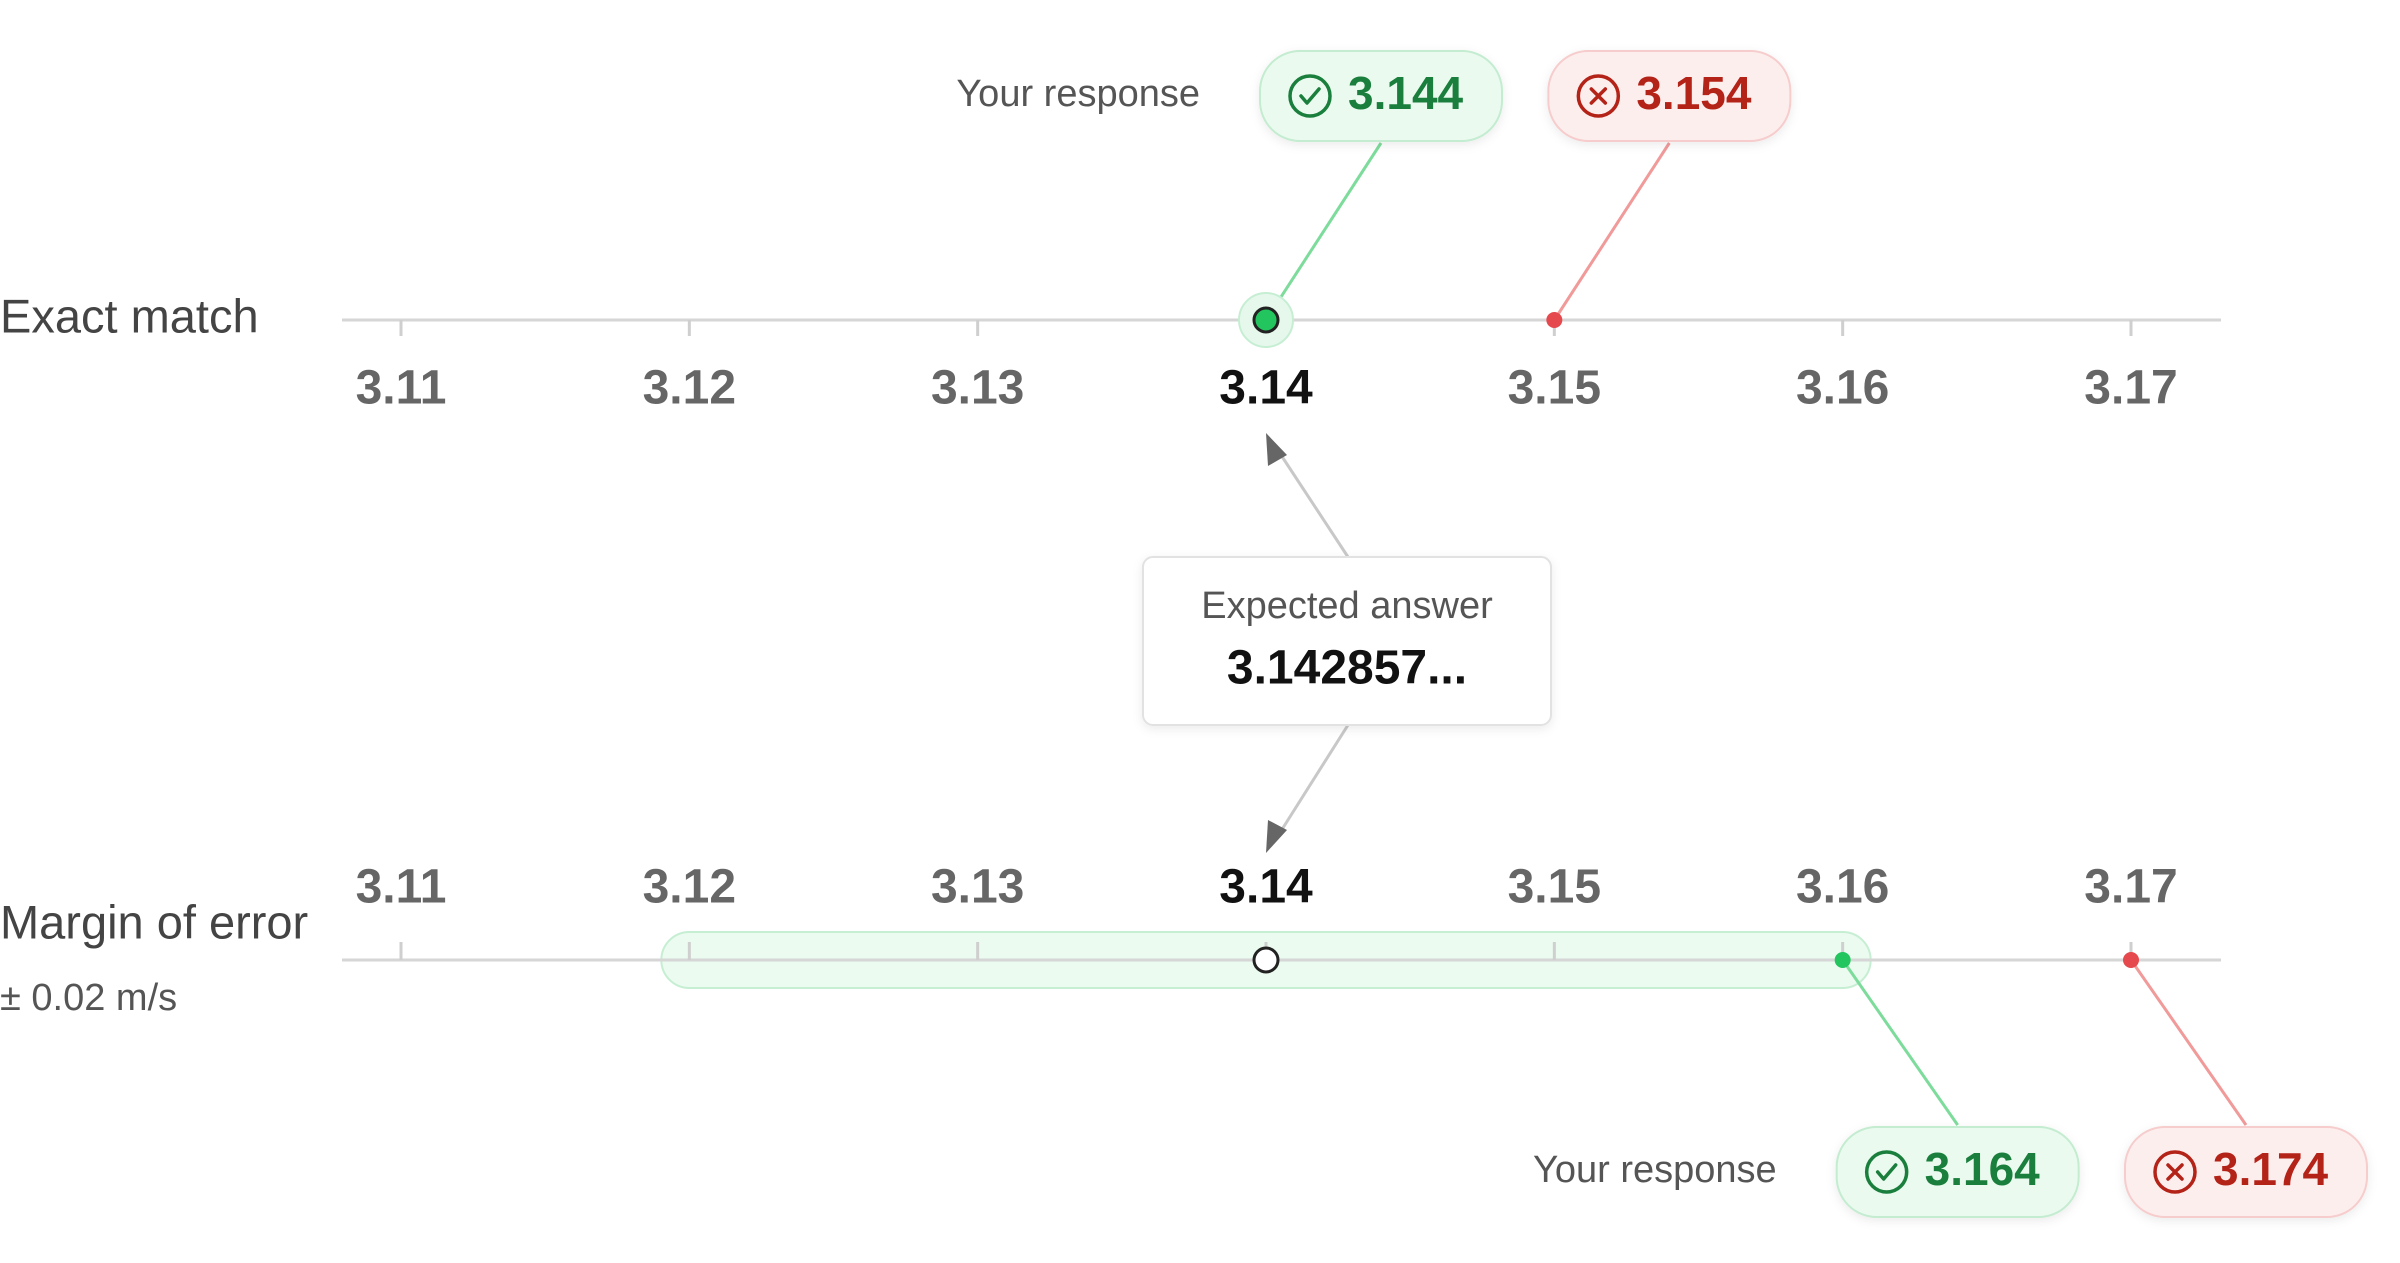  Describe the element at coordinates (1266, 960) in the screenshot. I see `expected-marker` at that location.